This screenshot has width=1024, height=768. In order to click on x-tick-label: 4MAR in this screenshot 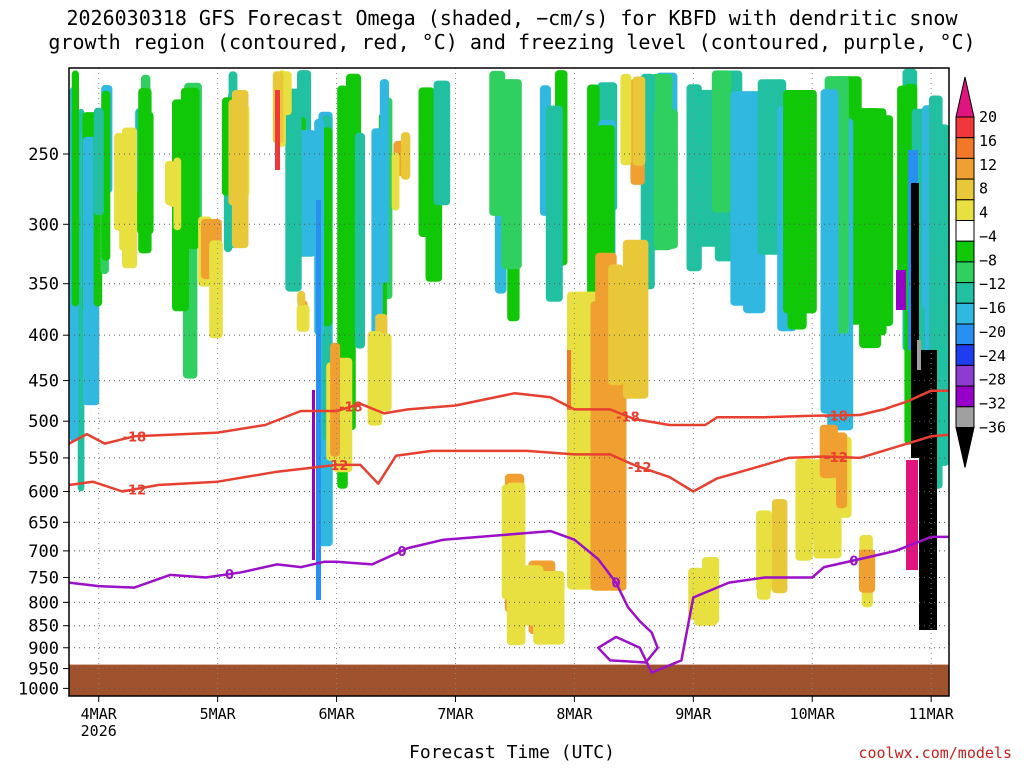, I will do `click(99, 714)`.